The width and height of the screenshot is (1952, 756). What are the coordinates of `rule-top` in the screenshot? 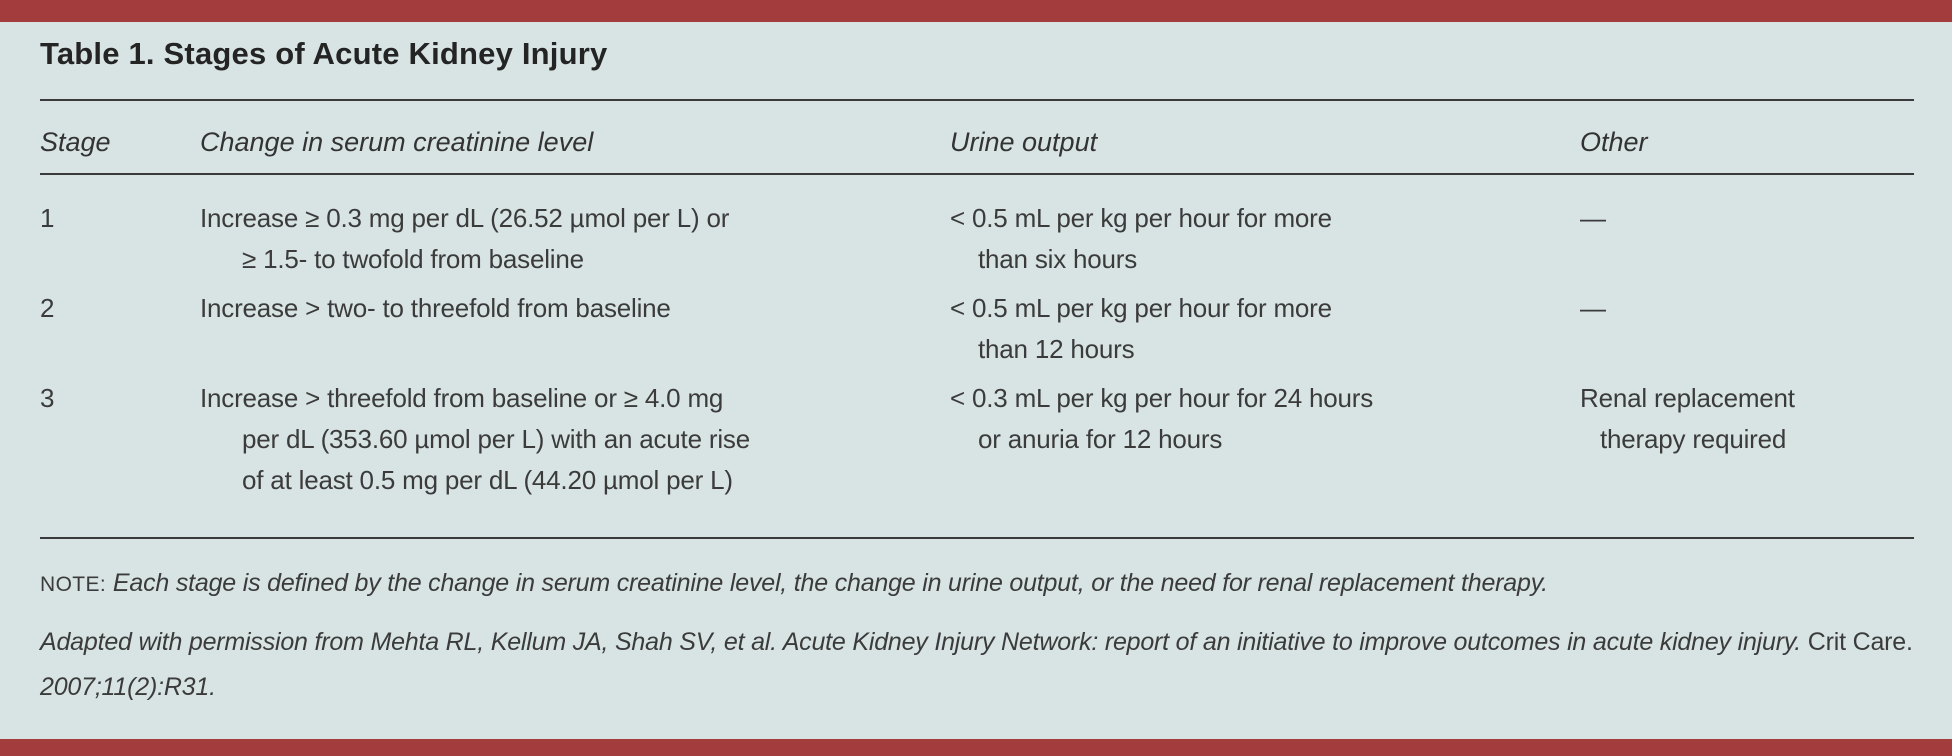 It's located at (977, 100).